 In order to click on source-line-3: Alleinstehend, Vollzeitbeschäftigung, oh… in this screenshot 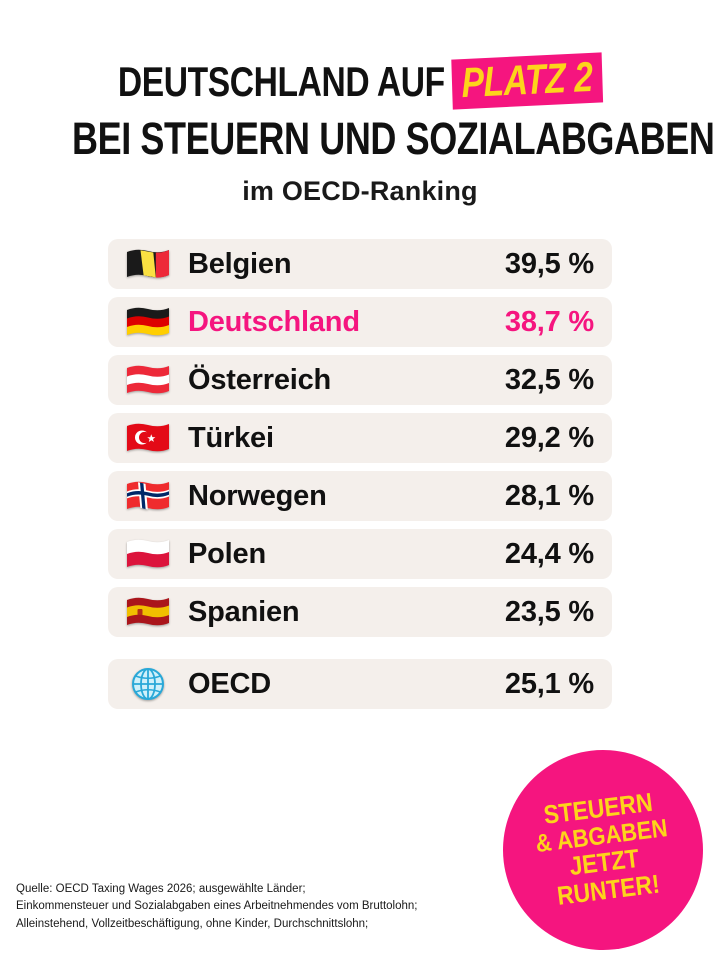, I will do `click(192, 924)`.